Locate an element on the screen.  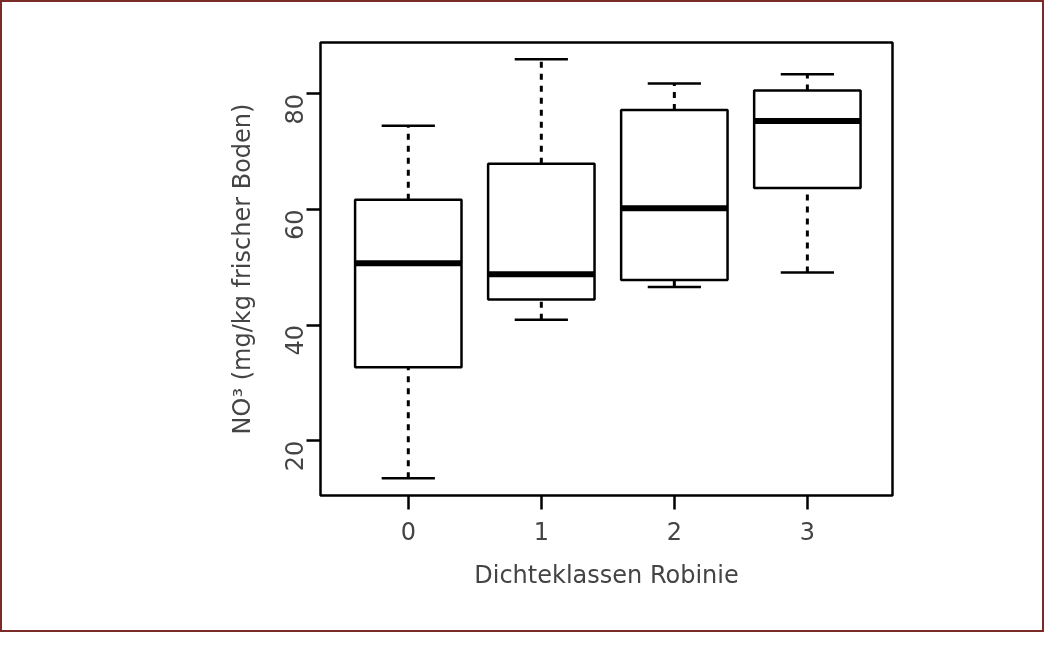
x-tick-label: 1 is located at coordinates (541, 531).